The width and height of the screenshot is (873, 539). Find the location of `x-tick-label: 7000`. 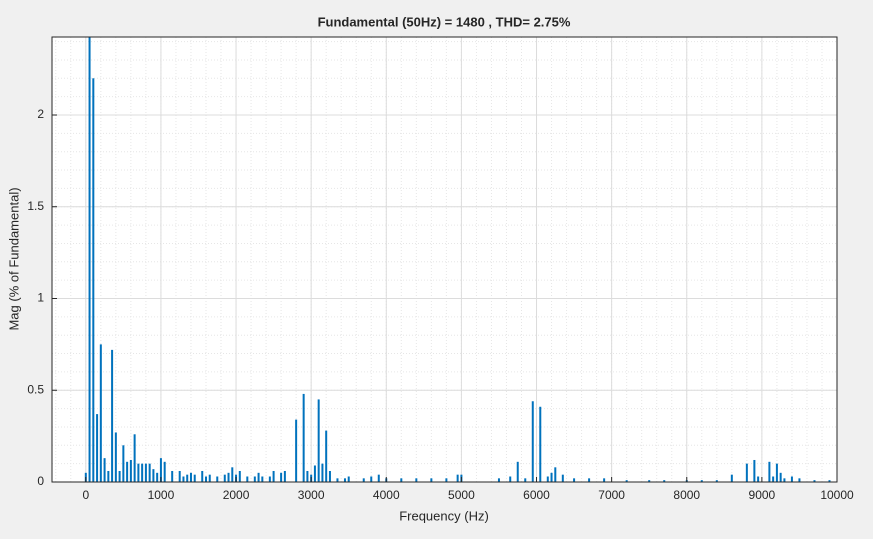

x-tick-label: 7000 is located at coordinates (611, 495).